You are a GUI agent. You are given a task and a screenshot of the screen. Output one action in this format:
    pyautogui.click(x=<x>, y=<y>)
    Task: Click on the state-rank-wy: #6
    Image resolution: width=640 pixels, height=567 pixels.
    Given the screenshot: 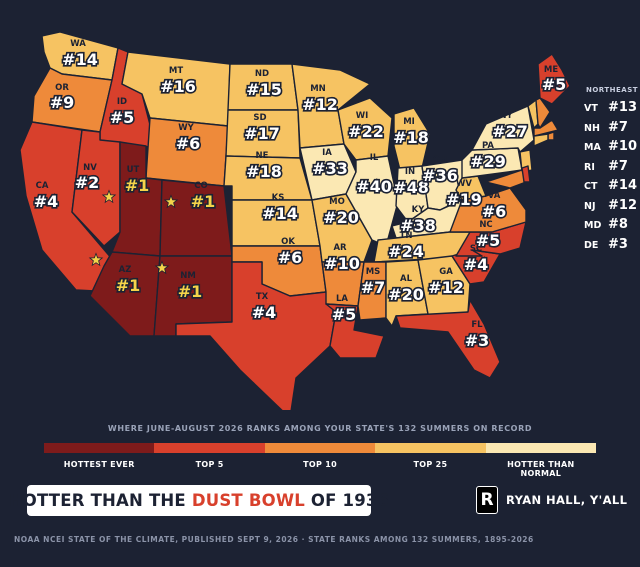 What is the action you would take?
    pyautogui.click(x=188, y=143)
    